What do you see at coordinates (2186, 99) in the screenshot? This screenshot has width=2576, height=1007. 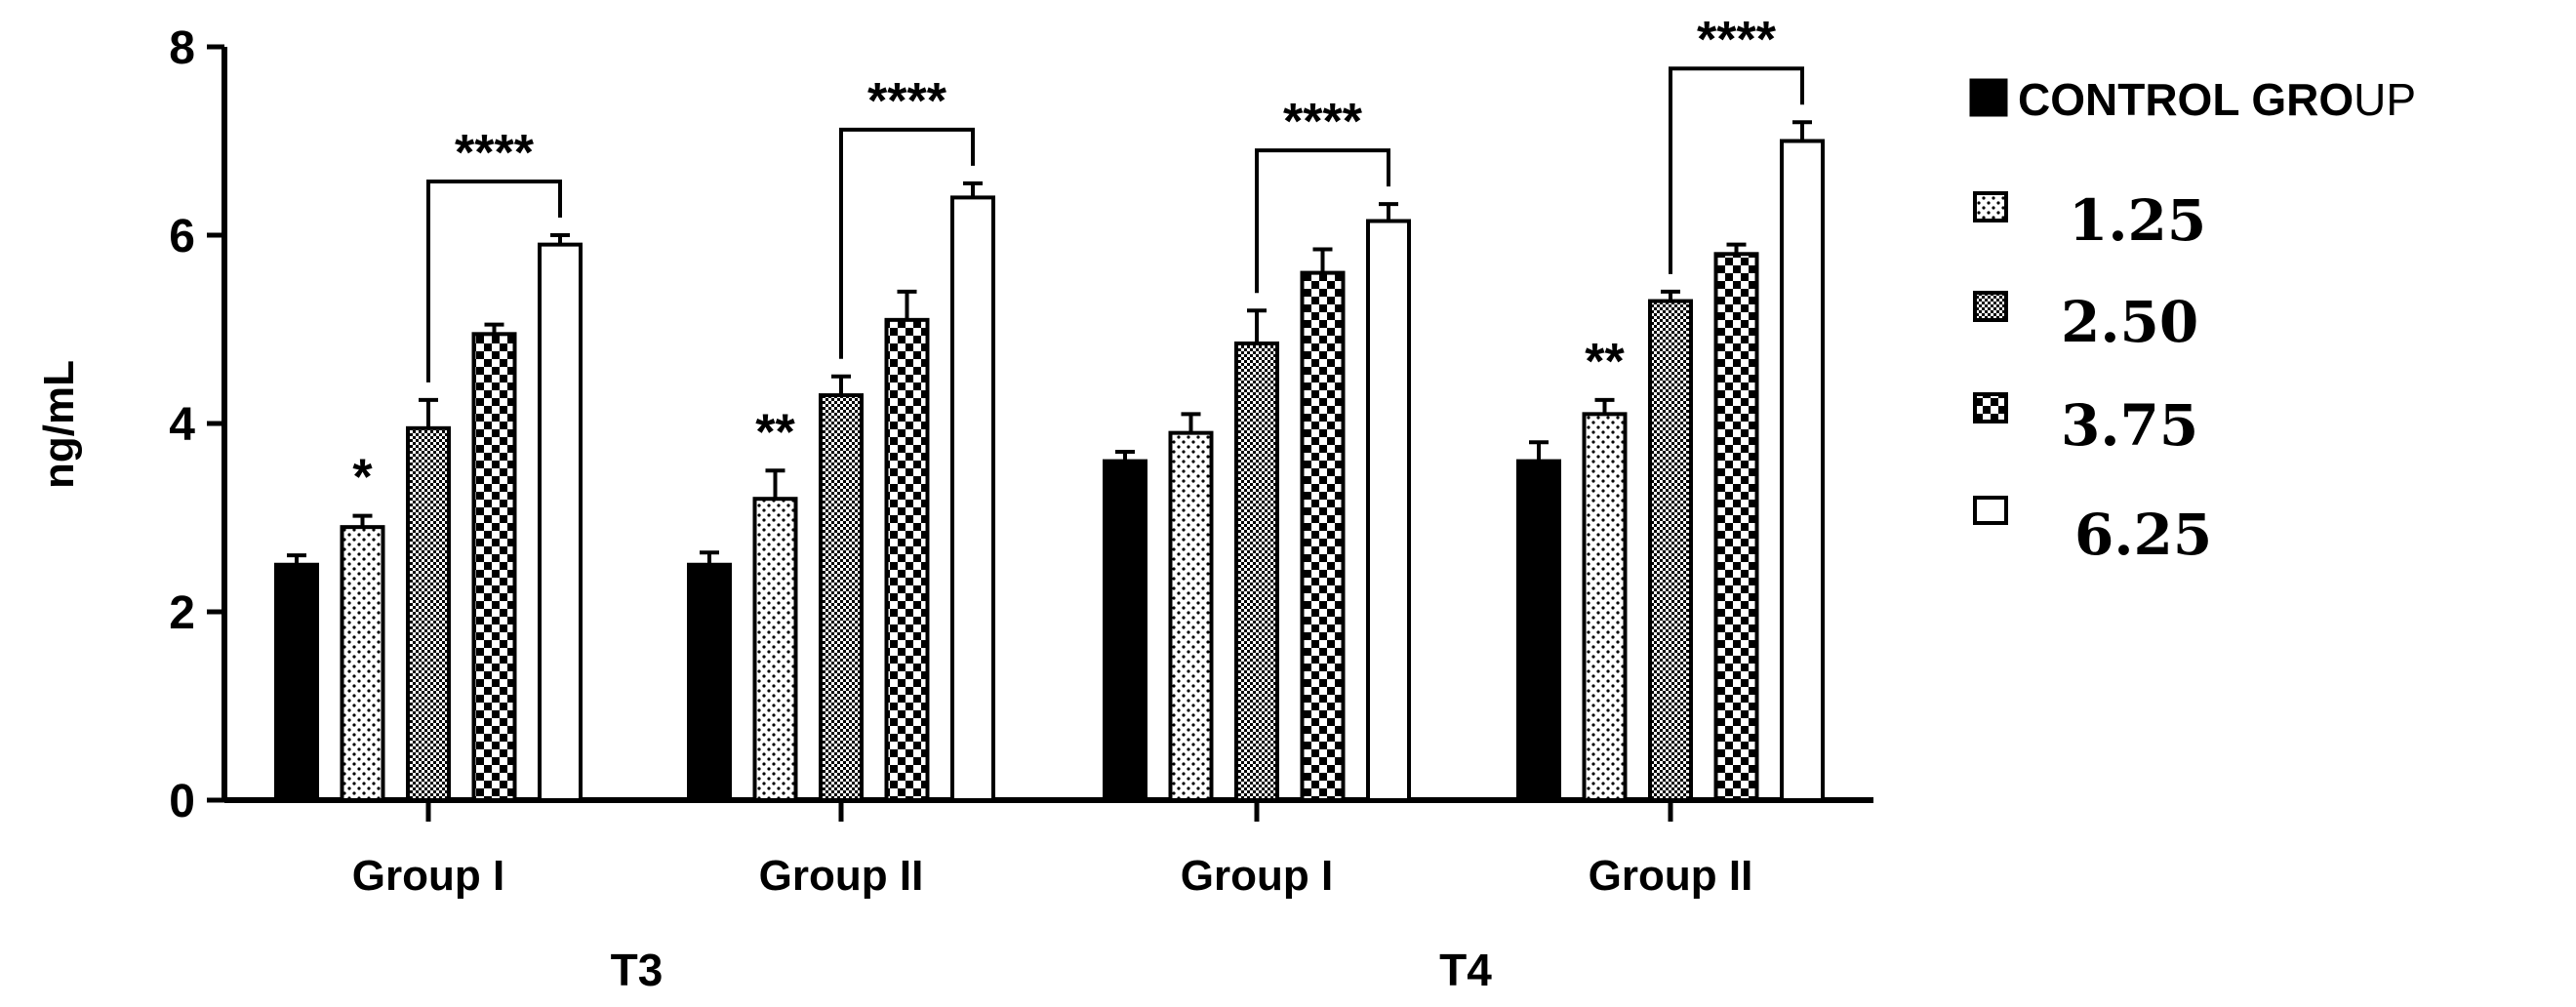 I see `legend-label-control-bold: CONTROL GRO` at bounding box center [2186, 99].